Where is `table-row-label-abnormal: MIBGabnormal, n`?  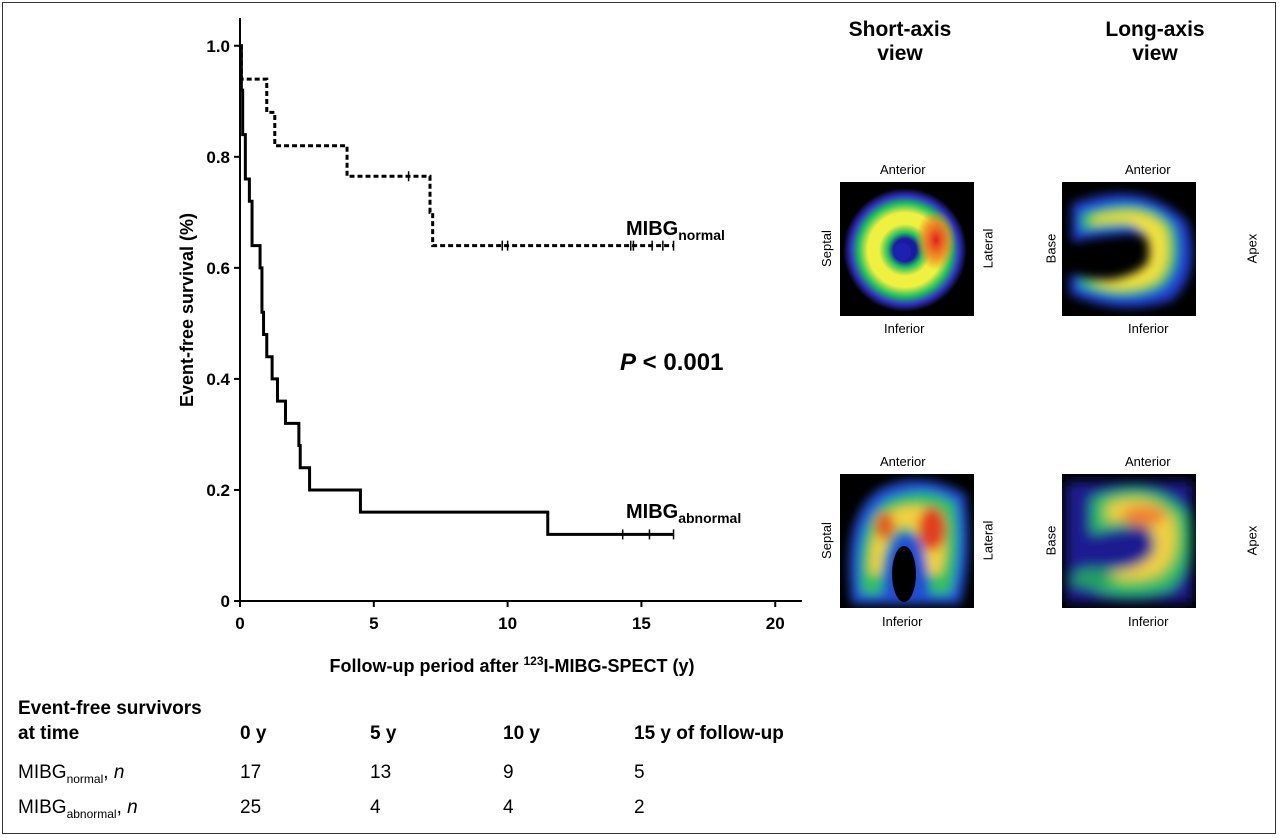
table-row-label-abnormal: MIBGabnormal, n is located at coordinates (78, 809).